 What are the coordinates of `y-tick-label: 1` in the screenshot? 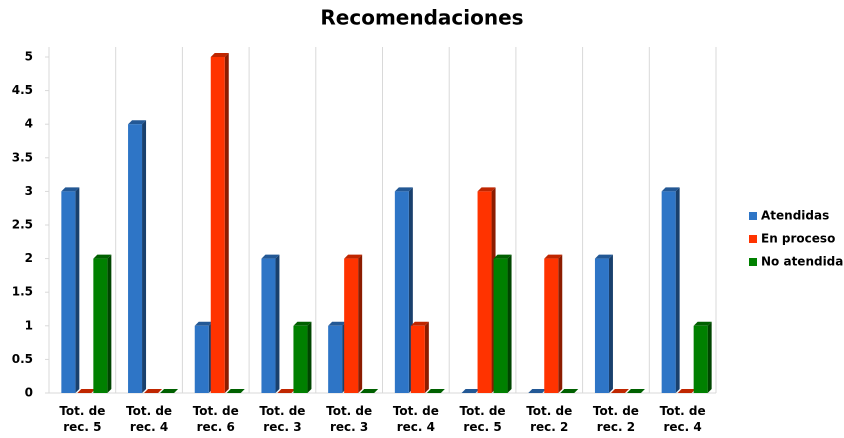 It's located at (29, 325).